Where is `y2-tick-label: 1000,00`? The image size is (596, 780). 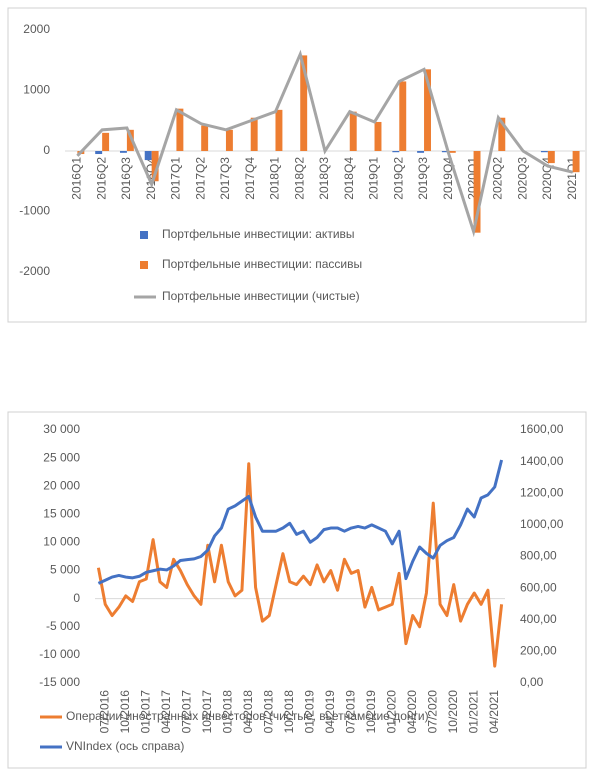 y2-tick-label: 1000,00 is located at coordinates (542, 524).